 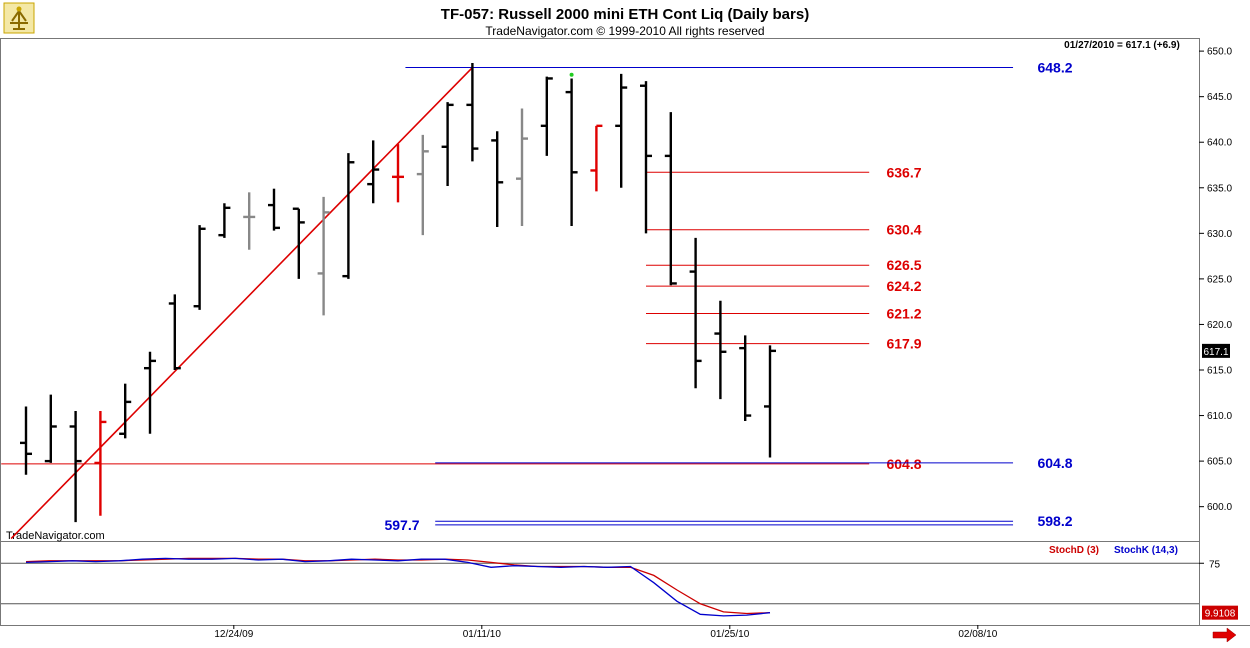 What do you see at coordinates (729, 634) in the screenshot?
I see `date-tick-label: 01/25/10` at bounding box center [729, 634].